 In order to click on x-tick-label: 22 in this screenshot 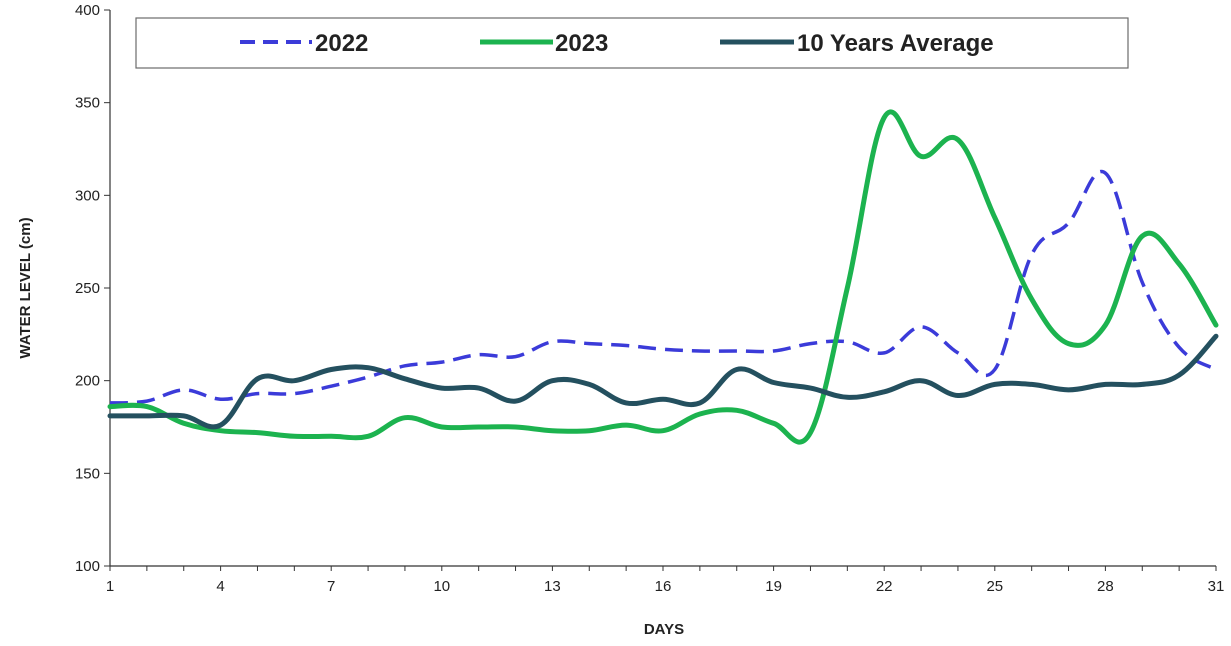, I will do `click(884, 586)`.